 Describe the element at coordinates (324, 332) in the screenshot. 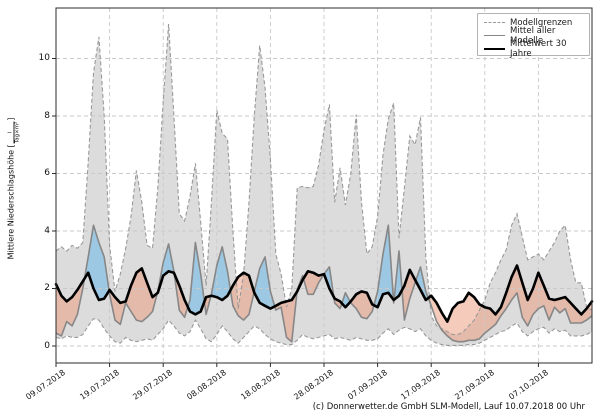

I see `model-lower-bound-line` at that location.